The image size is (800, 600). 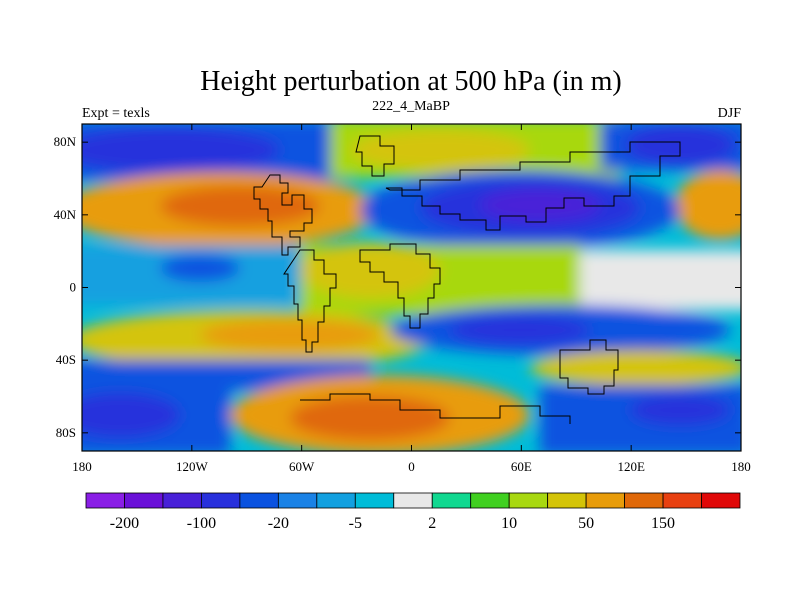 What do you see at coordinates (521, 466) in the screenshot?
I see `x-tick-label: 60E` at bounding box center [521, 466].